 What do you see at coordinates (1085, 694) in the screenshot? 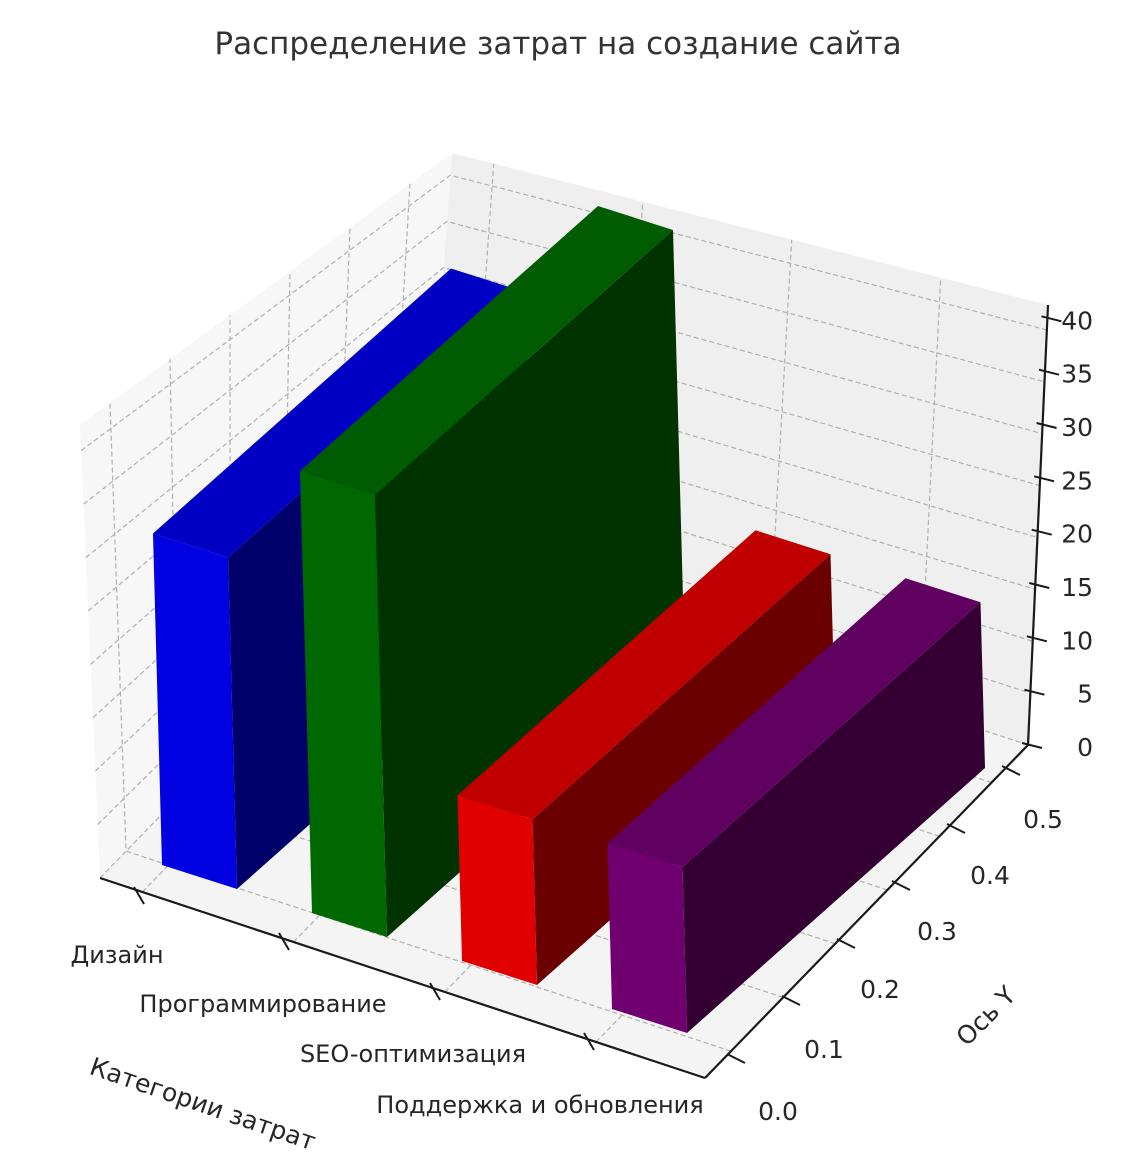
I see `z-tick-label: 5` at bounding box center [1085, 694].